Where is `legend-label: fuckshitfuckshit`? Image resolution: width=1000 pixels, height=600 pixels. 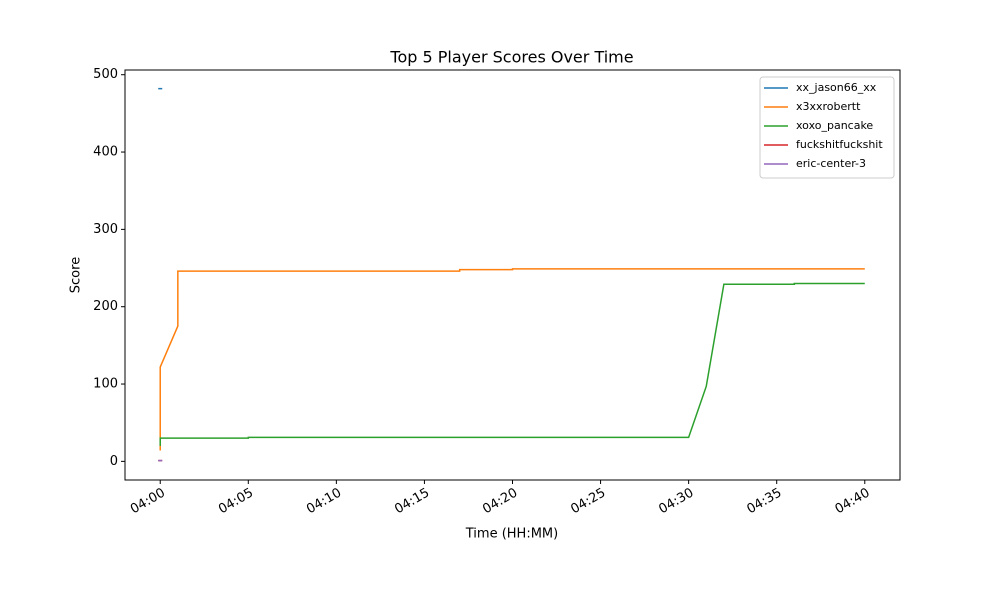 legend-label: fuckshitfuckshit is located at coordinates (839, 144).